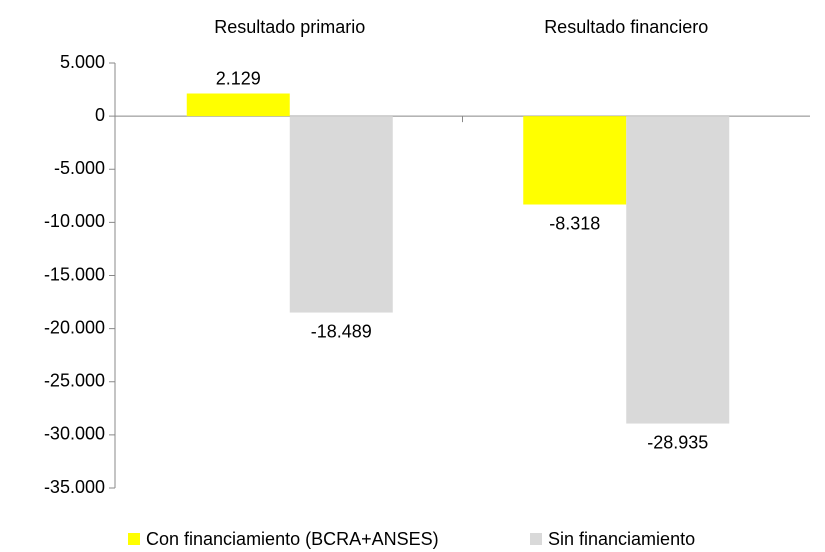  I want to click on data-label: 2.129, so click(238, 78).